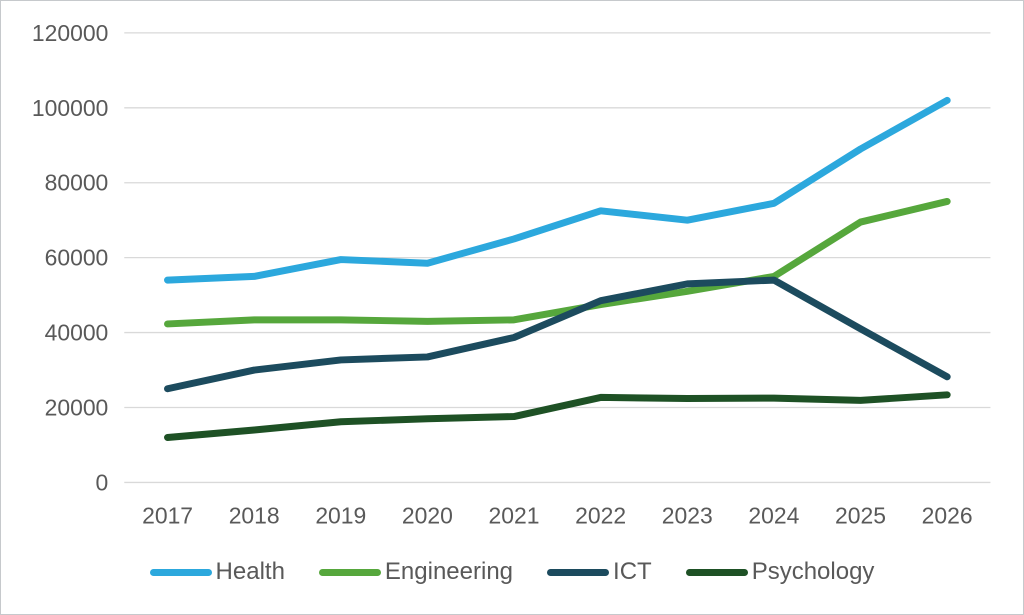 The image size is (1024, 615). I want to click on y-axis-tick-label: 80000, so click(77, 183).